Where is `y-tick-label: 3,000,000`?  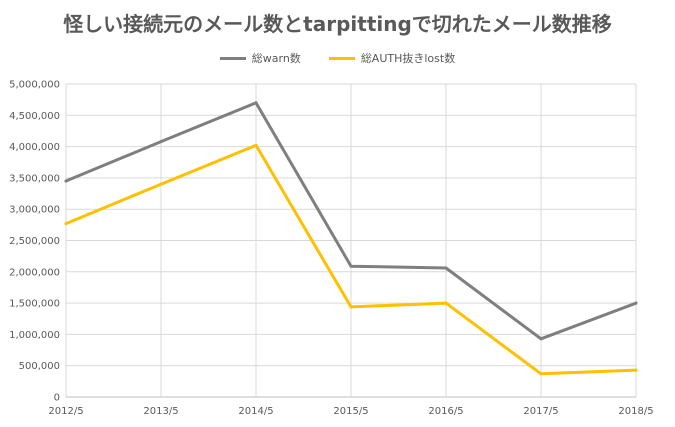
y-tick-label: 3,000,000 is located at coordinates (34, 210).